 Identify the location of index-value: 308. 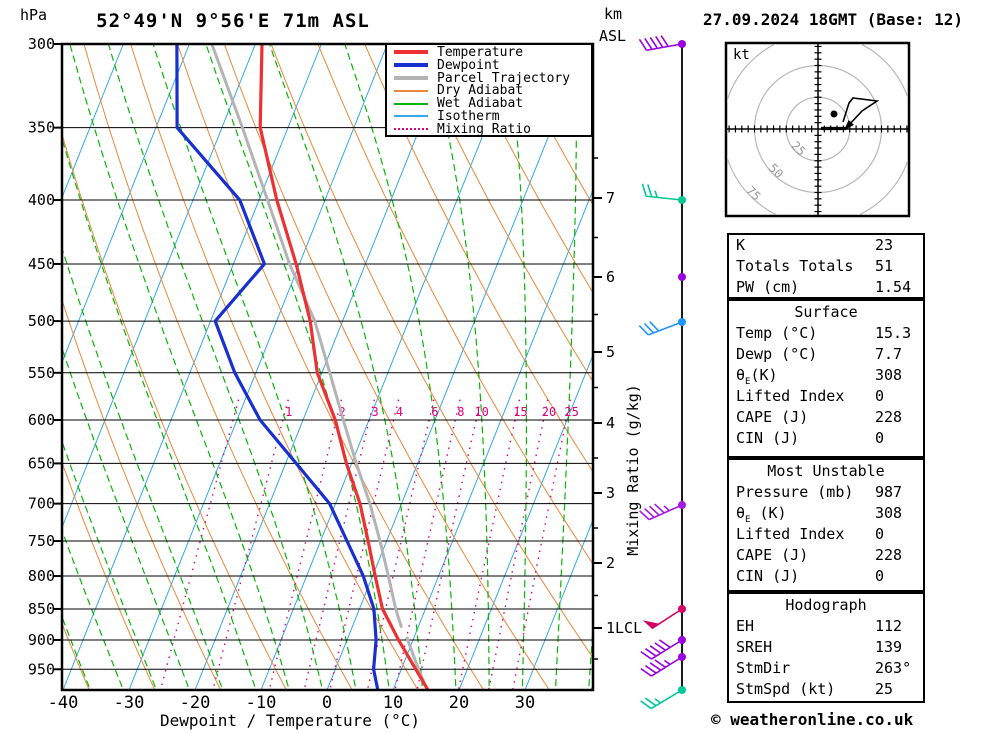
(889, 375).